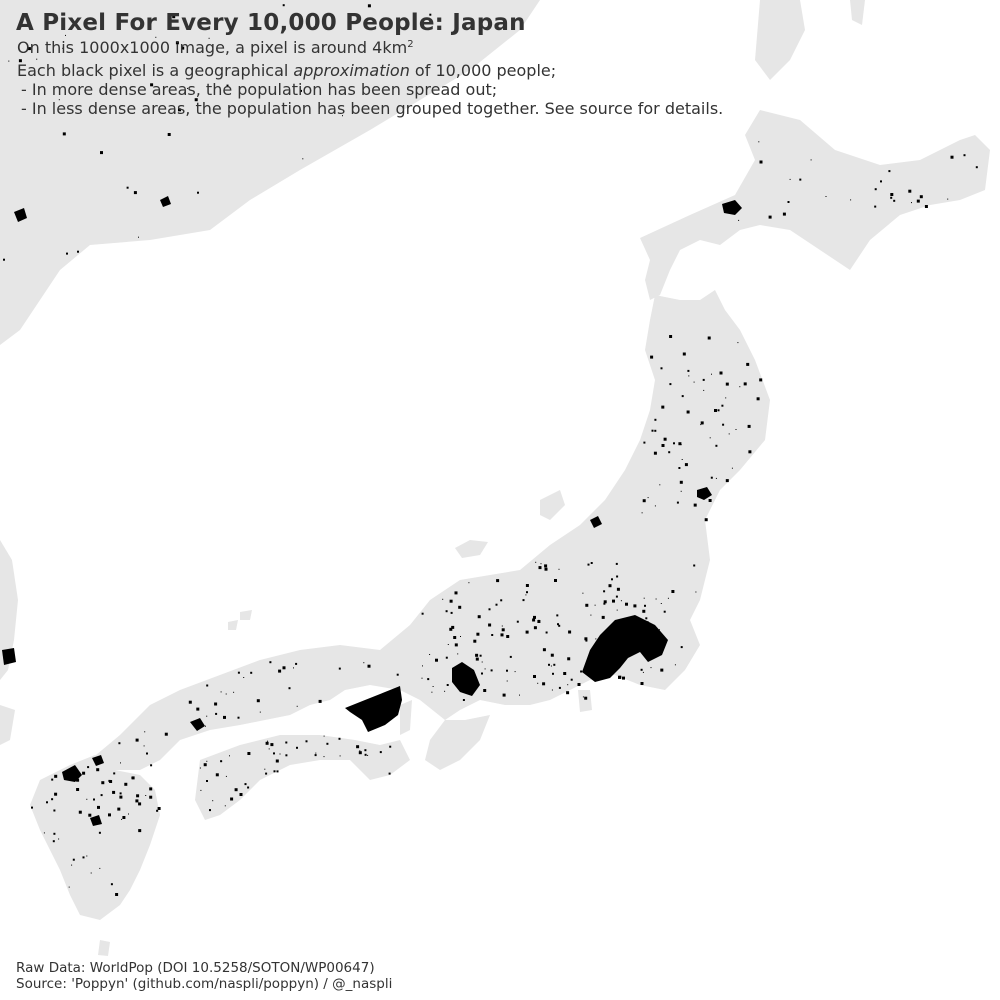 Image resolution: width=1000 pixels, height=1000 pixels. What do you see at coordinates (233, 625) in the screenshot?
I see `small-island-b` at bounding box center [233, 625].